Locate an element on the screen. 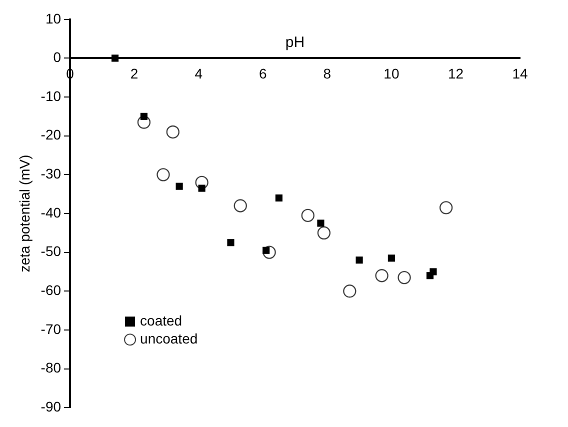 The image size is (568, 427). y-tick-label: -90 is located at coordinates (51, 406).